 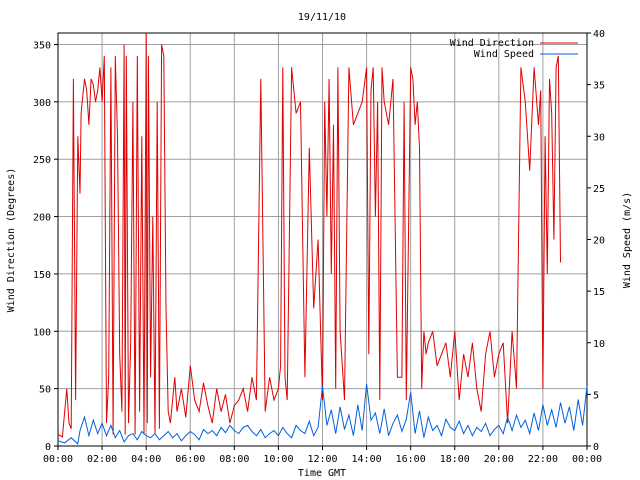 What do you see at coordinates (322, 17) in the screenshot?
I see `chart-title: 19/11/10` at bounding box center [322, 17].